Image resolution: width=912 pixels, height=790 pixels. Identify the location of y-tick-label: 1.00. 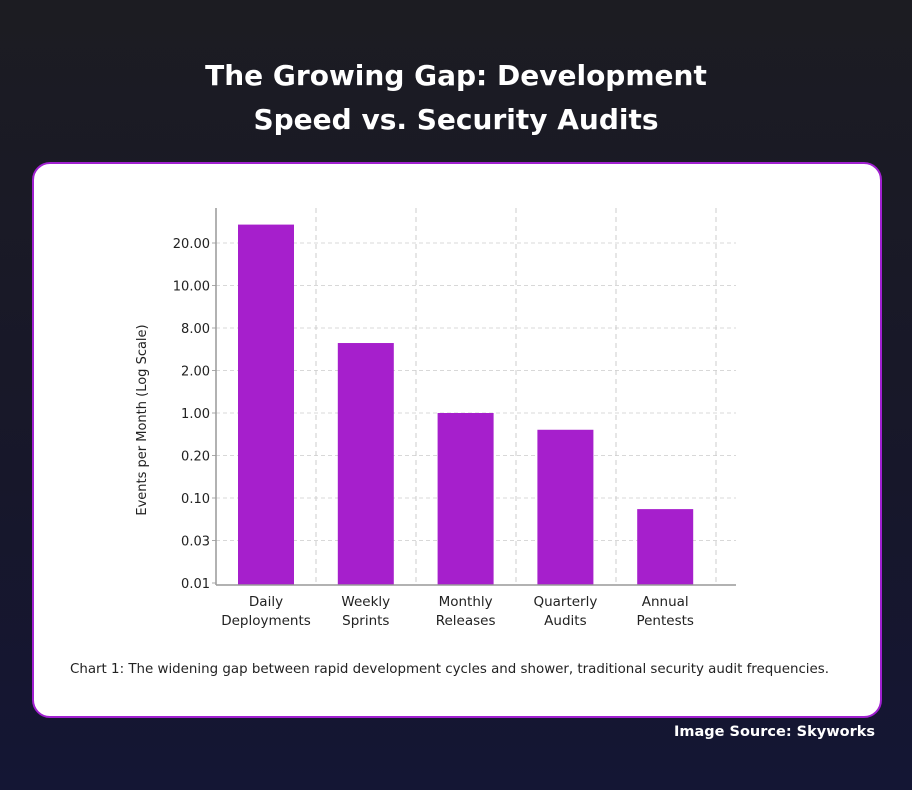
(195, 414).